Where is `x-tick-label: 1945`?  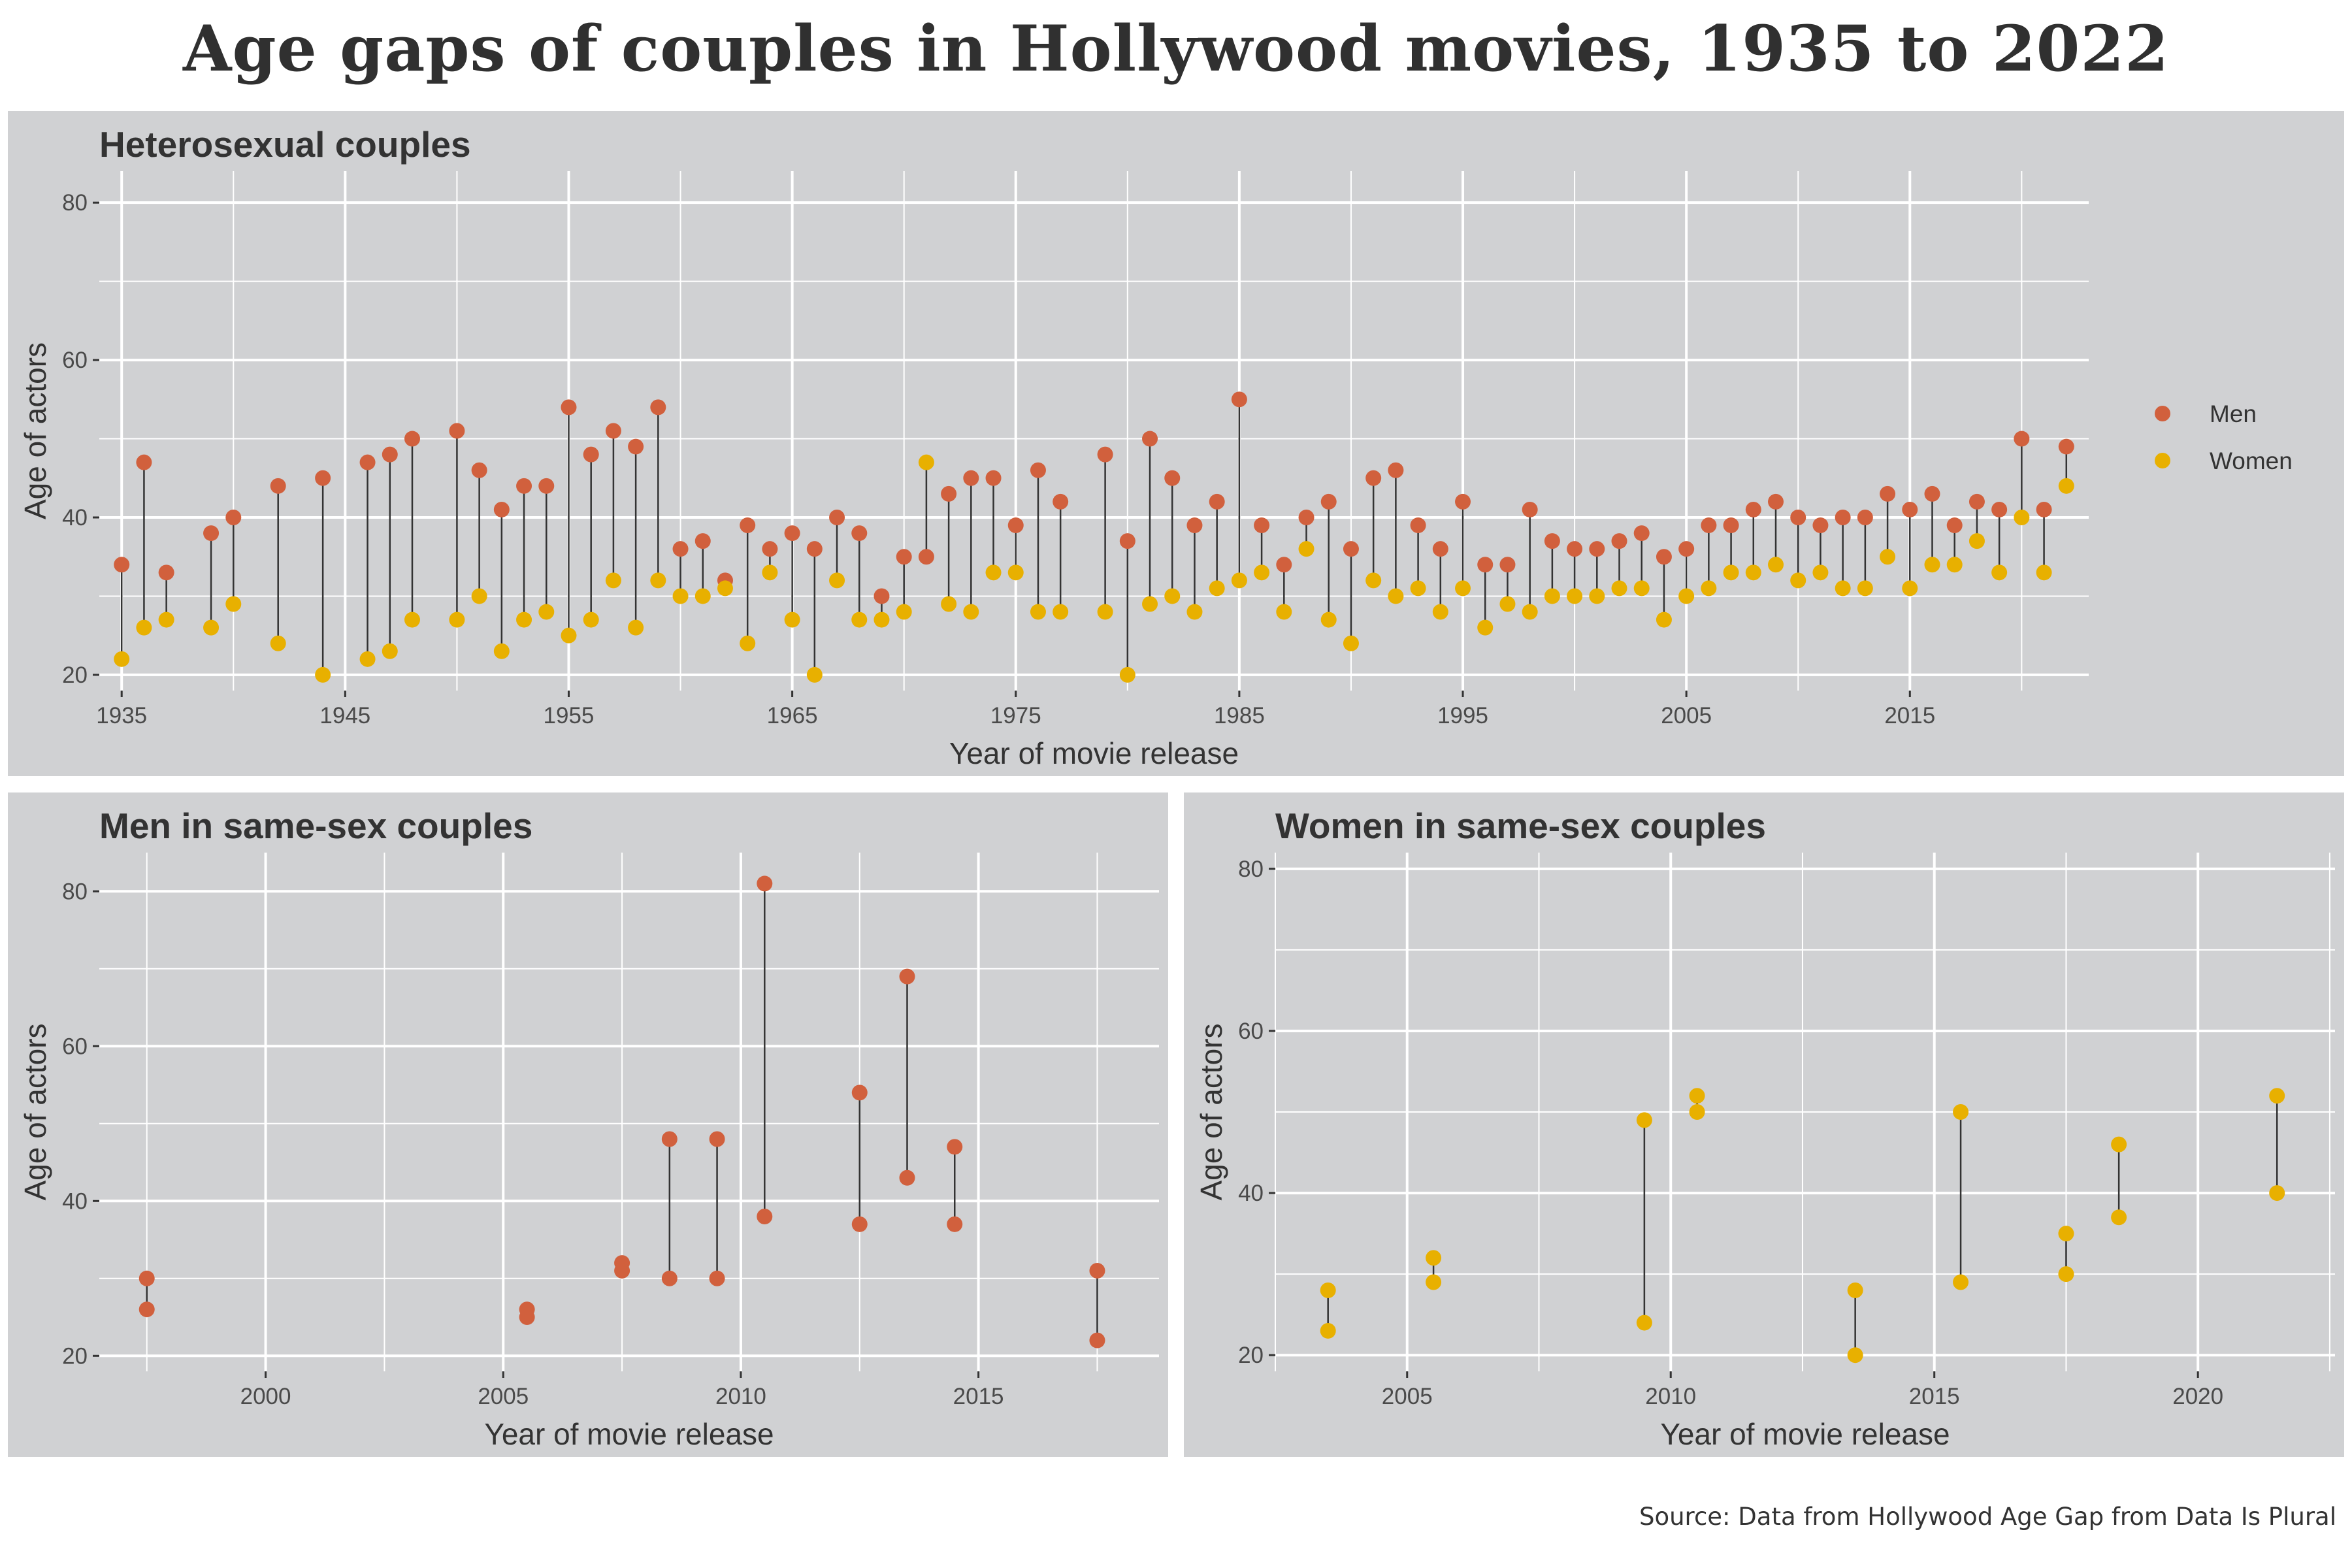 x-tick-label: 1945 is located at coordinates (344, 715).